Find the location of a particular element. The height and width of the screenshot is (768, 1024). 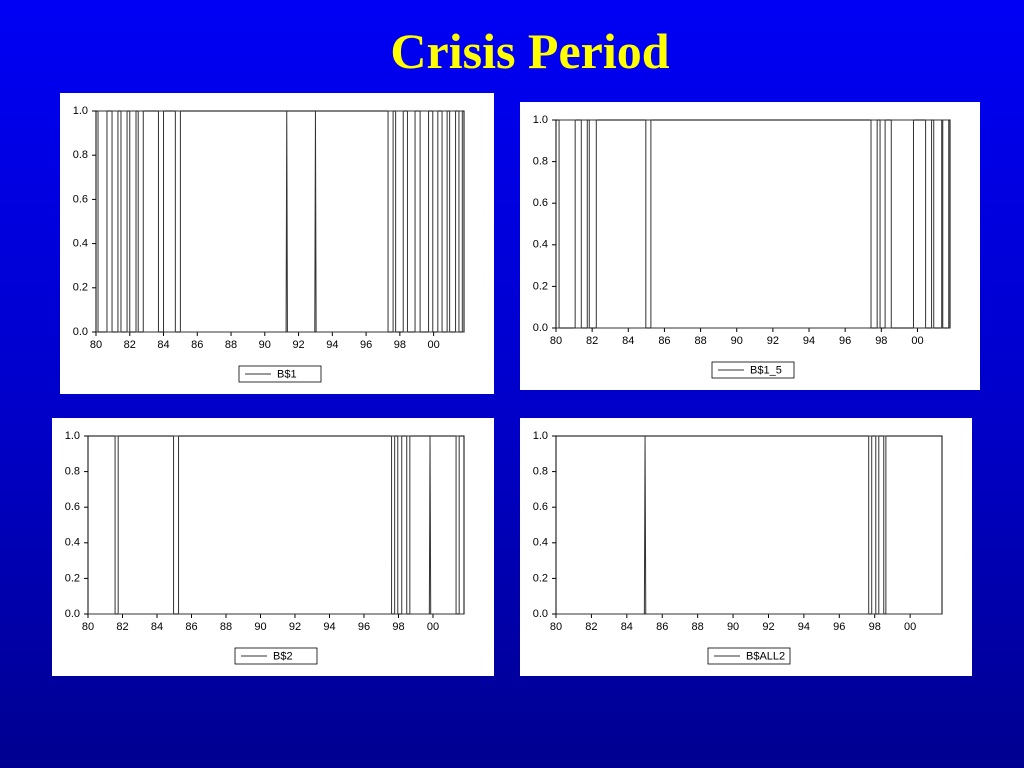

legend-label: B$2 is located at coordinates (283, 656).